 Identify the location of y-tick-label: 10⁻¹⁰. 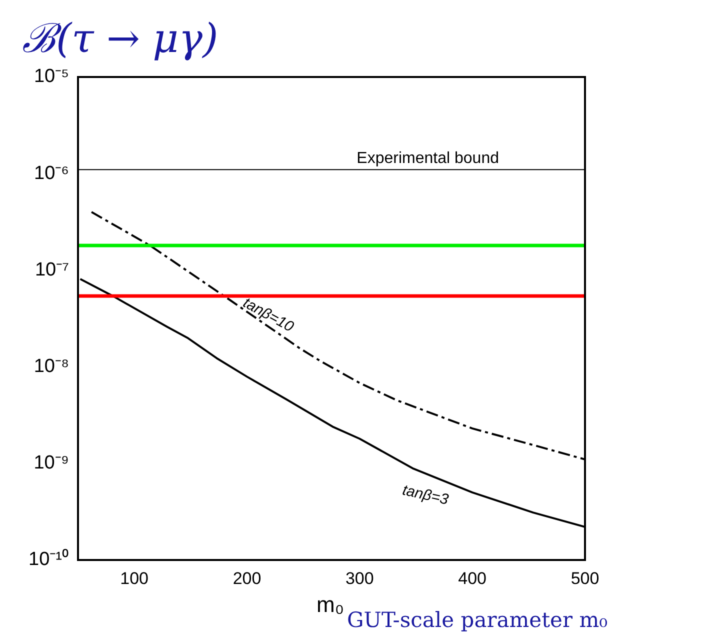
(48, 559).